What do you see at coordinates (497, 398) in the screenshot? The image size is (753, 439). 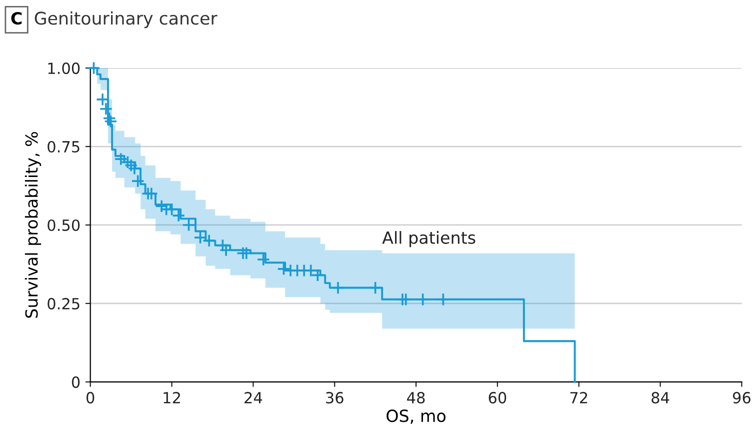 I see `x-tick-label: 60` at bounding box center [497, 398].